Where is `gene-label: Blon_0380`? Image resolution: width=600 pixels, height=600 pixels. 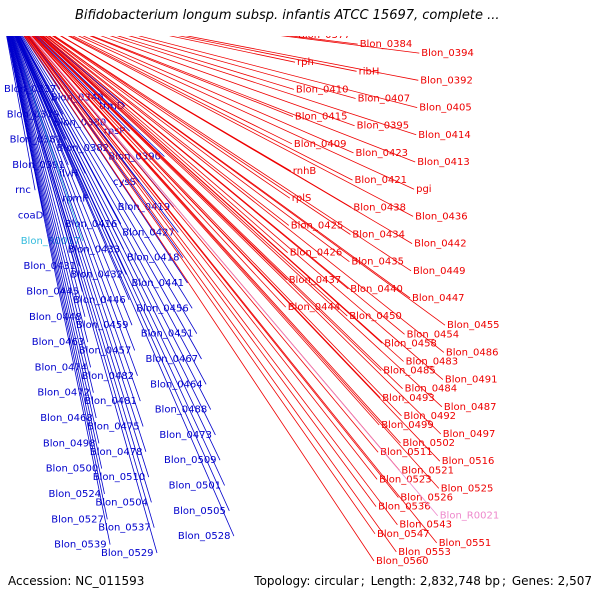
gene-label: Blon_0380 is located at coordinates (80, 123).